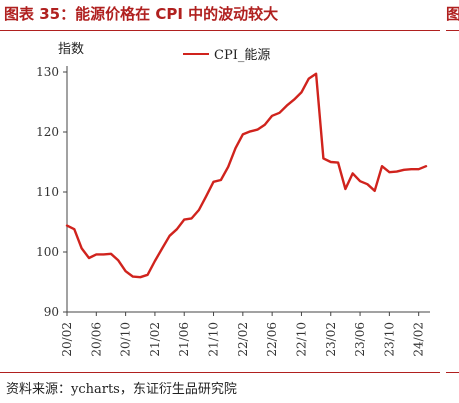  I want to click on x-tick-label: 23/10, so click(389, 339).